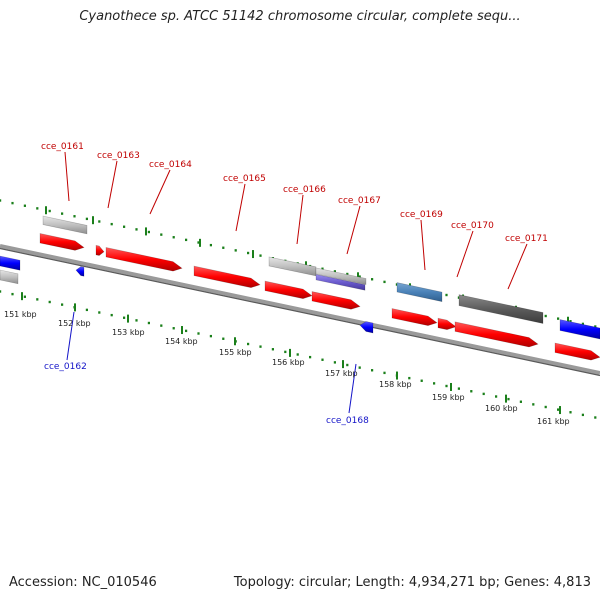  I want to click on gene-label: cce_0171, so click(526, 239).